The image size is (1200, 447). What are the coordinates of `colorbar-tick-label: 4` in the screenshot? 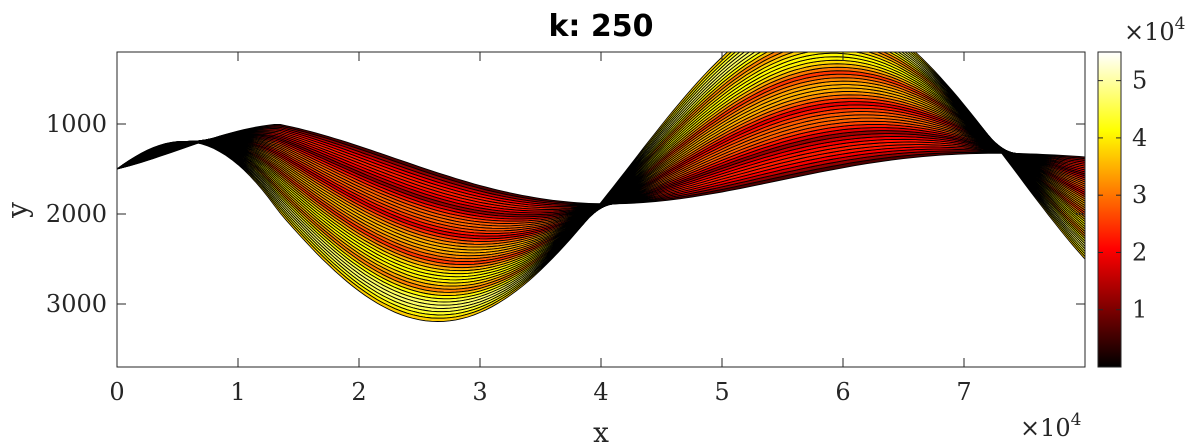 It's located at (1139, 138).